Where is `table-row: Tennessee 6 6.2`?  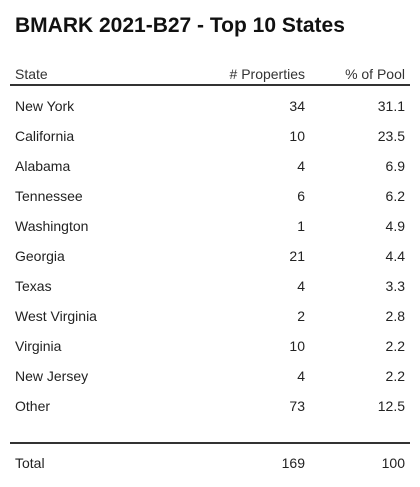 table-row: Tennessee 6 6.2 is located at coordinates (210, 196).